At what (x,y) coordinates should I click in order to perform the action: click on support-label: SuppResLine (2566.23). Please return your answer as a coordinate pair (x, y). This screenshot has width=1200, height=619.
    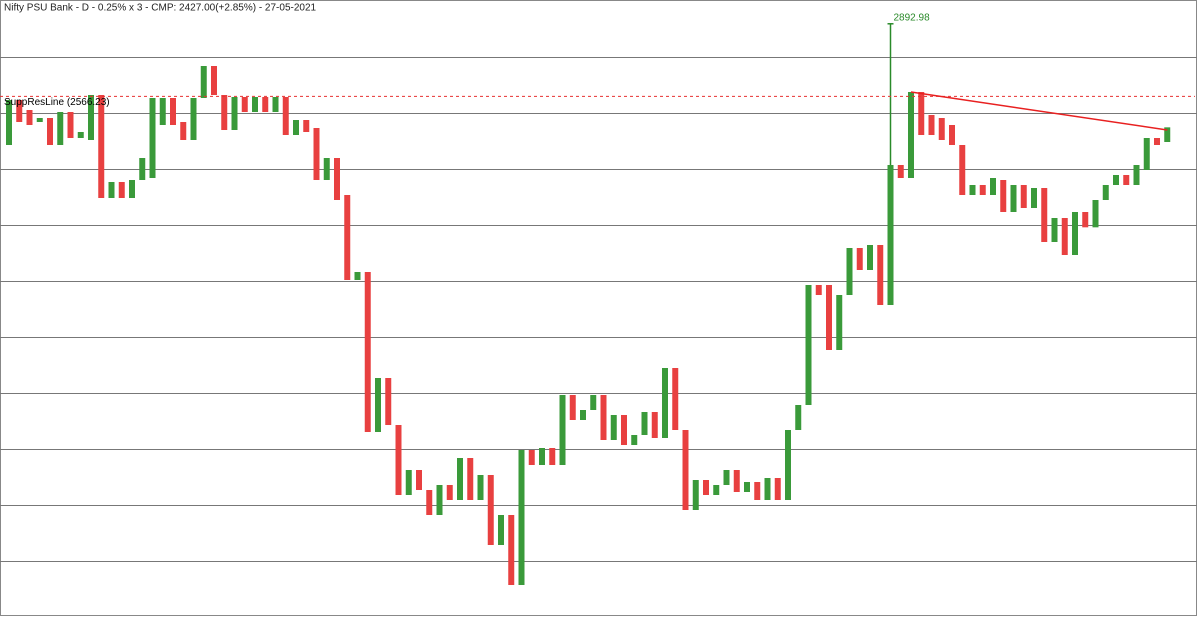
    Looking at the image, I should click on (57, 102).